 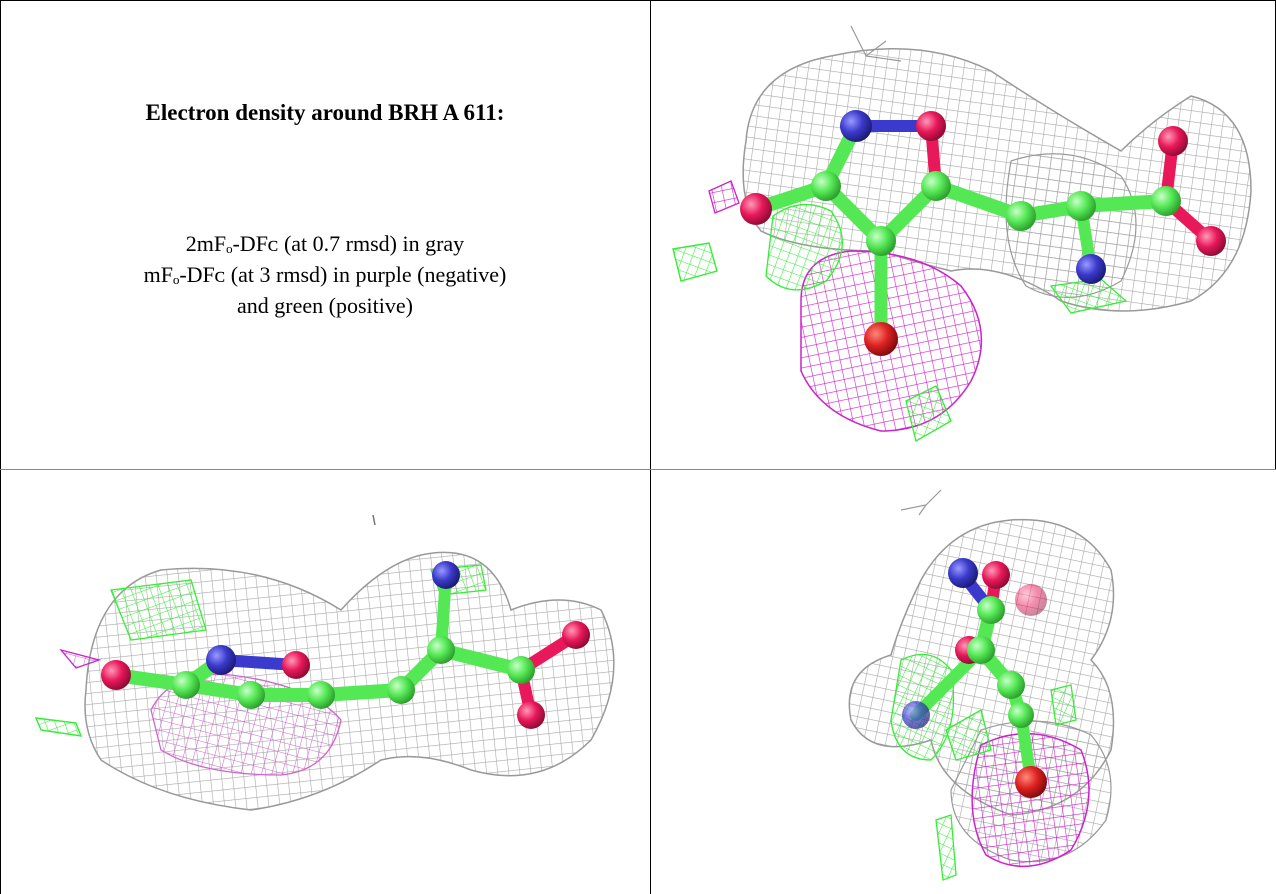 What do you see at coordinates (900, 322) in the screenshot?
I see `green-positive-mesh` at bounding box center [900, 322].